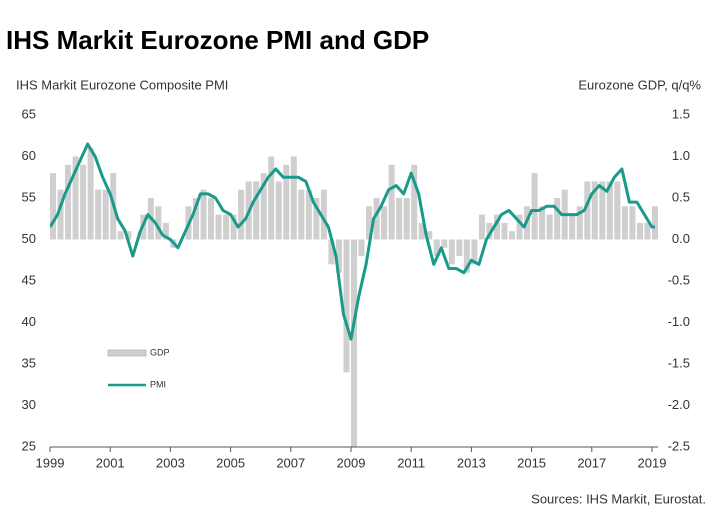 The width and height of the screenshot is (717, 519). What do you see at coordinates (679, 279) in the screenshot?
I see `y2-tick-label: -0.5` at bounding box center [679, 279].